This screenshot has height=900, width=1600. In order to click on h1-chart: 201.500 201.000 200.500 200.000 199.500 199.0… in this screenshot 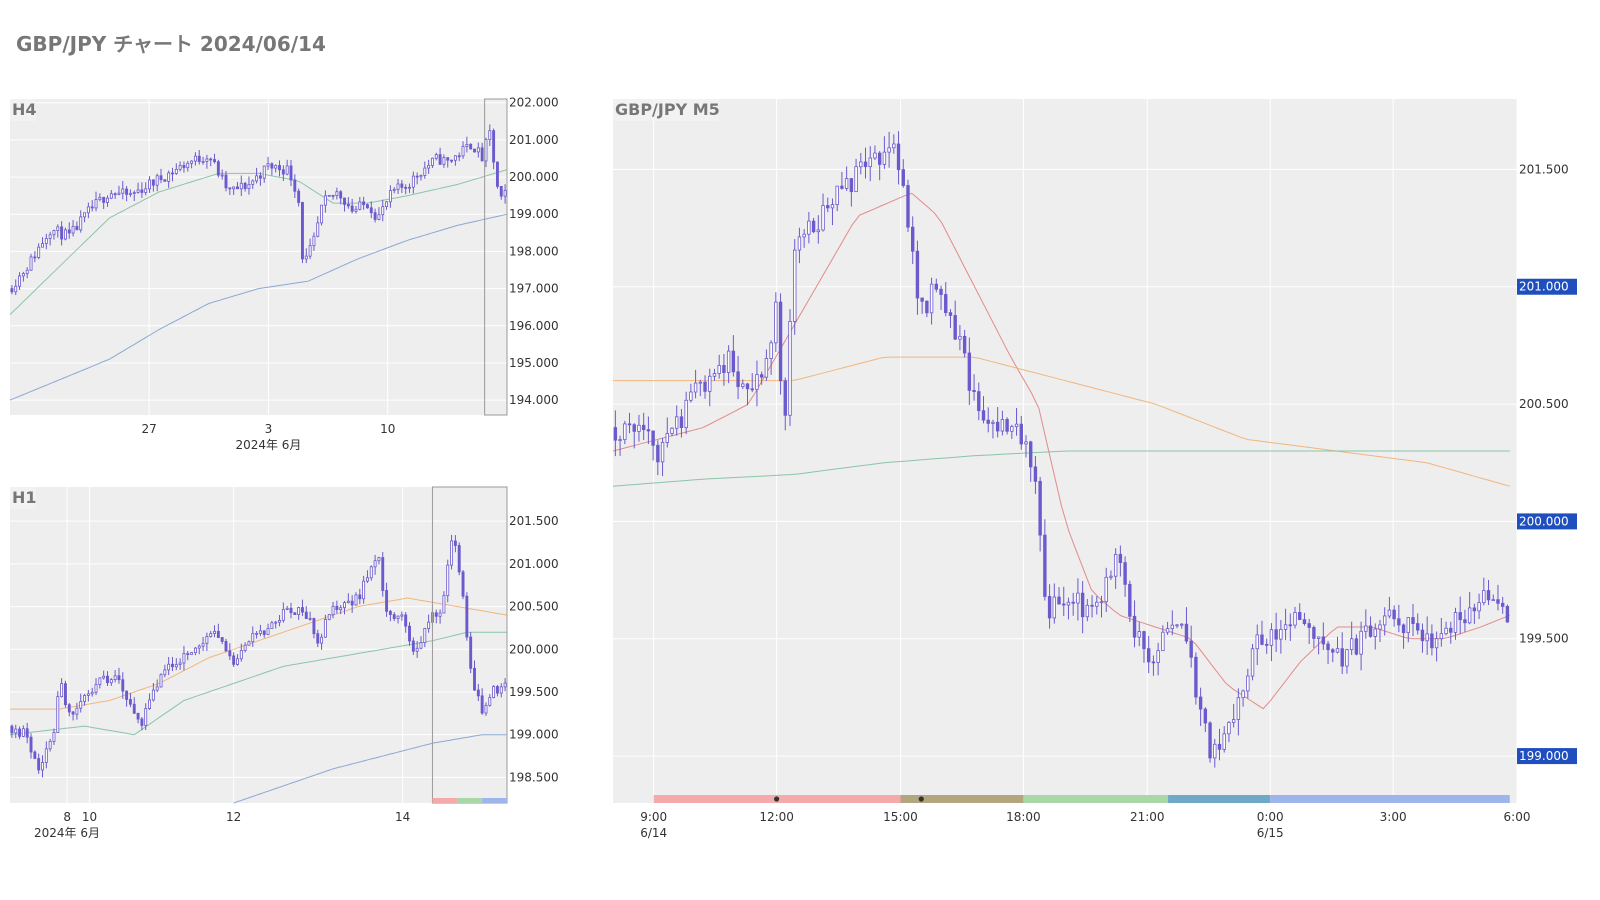, I will do `click(285, 665)`.